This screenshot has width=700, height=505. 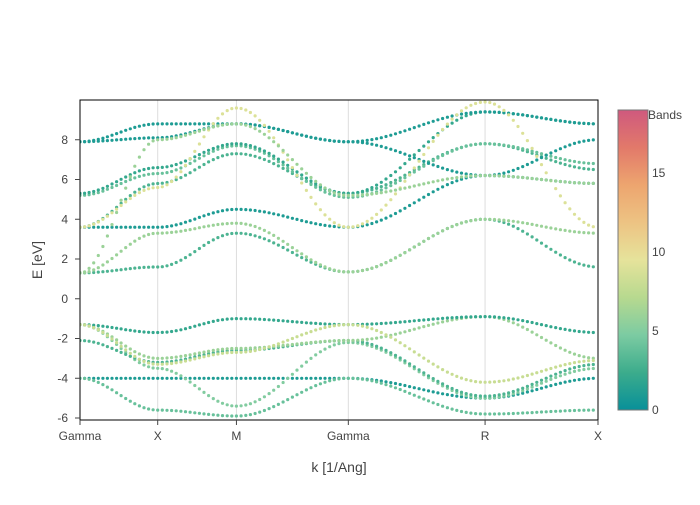 What do you see at coordinates (485, 436) in the screenshot?
I see `x-tick-label: R` at bounding box center [485, 436].